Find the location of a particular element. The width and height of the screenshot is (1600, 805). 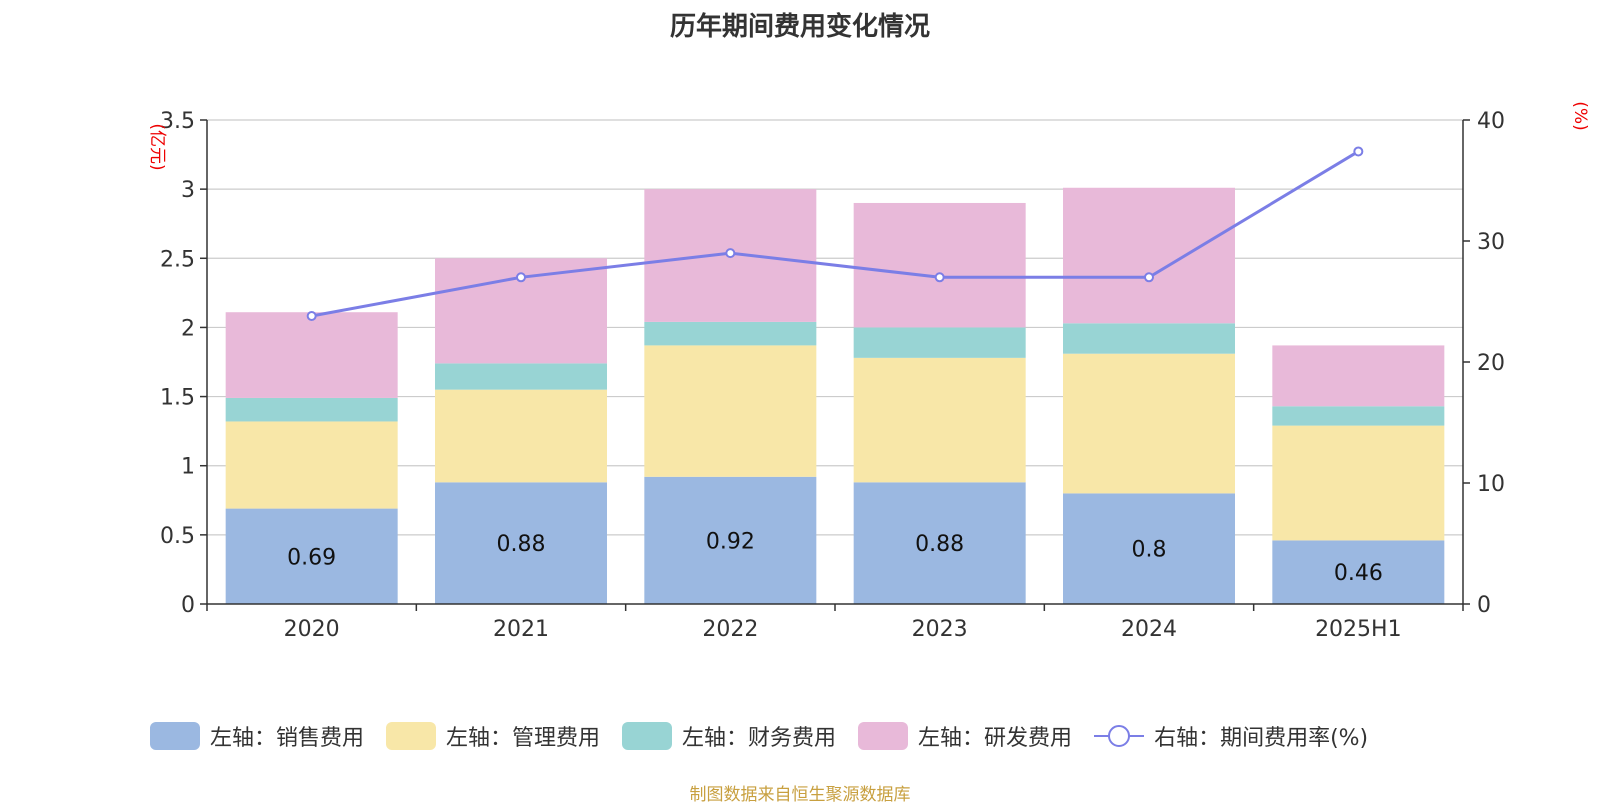

bar-segment-1-2025H1 is located at coordinates (1358, 483).